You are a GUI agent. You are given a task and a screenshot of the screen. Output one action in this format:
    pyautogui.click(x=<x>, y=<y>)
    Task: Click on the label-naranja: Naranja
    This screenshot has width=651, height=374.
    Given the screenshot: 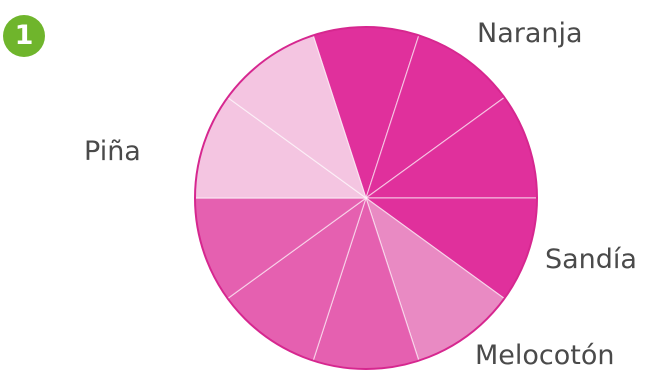 What is the action you would take?
    pyautogui.click(x=530, y=33)
    